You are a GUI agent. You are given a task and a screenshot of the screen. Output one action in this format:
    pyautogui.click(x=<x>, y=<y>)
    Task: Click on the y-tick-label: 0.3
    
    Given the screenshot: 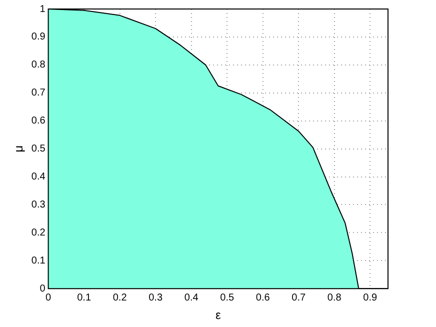 What is the action you would take?
    pyautogui.click(x=38, y=204)
    